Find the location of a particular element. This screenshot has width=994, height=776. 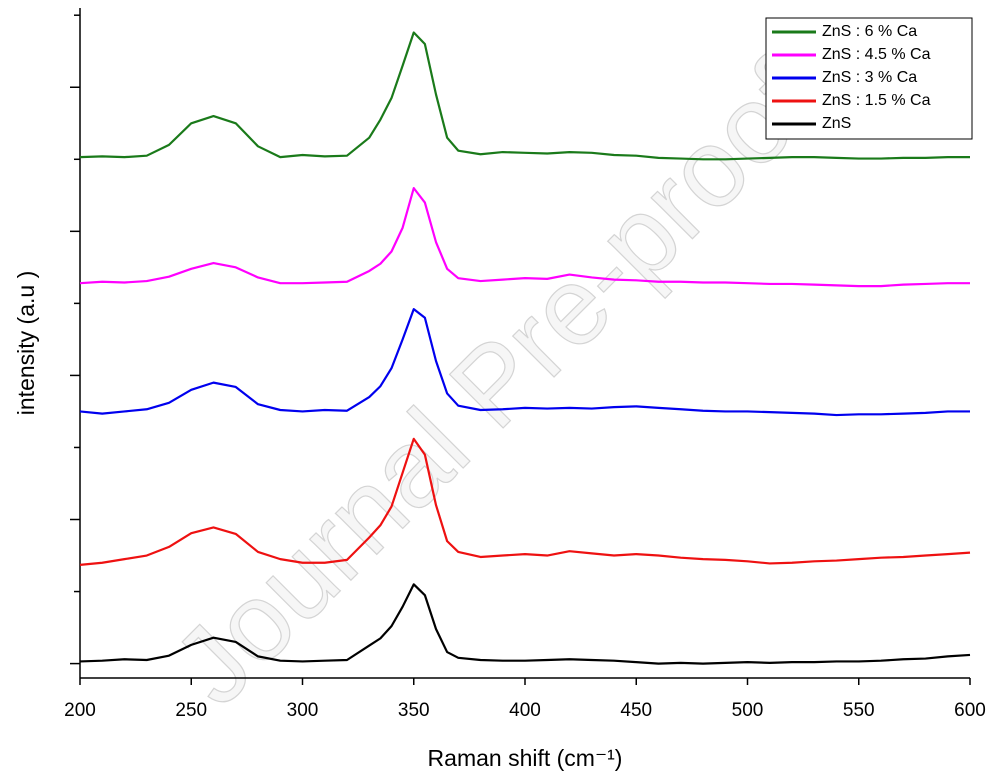

legend-label: ZnS : 3 % Ca is located at coordinates (869, 77).